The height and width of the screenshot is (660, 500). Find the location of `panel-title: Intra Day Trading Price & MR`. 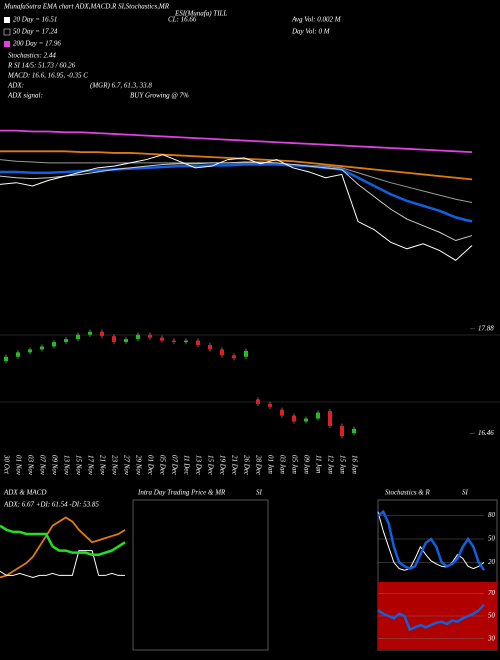

panel-title: Intra Day Trading Price & MR is located at coordinates (181, 493).